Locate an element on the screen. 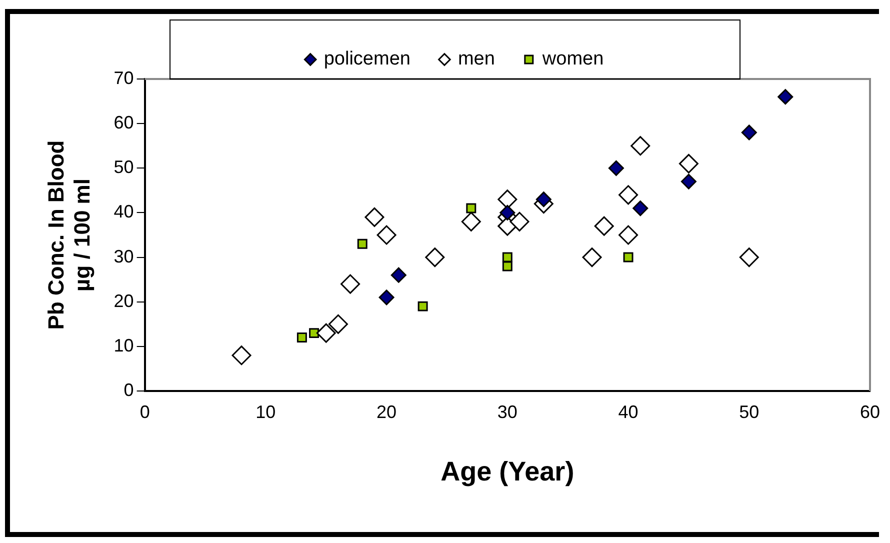 This screenshot has height=543, width=890. y-tick-label: 10 is located at coordinates (124, 345).